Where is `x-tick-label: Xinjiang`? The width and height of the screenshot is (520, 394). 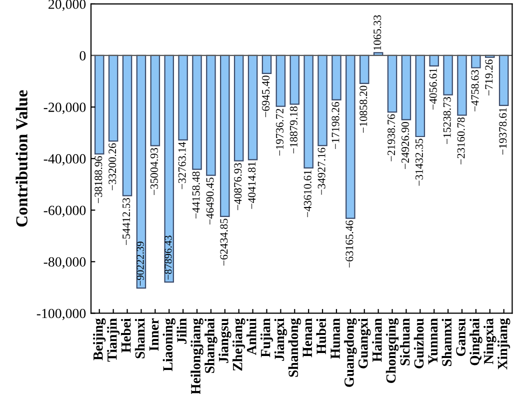 x-tick-label: Xinjiang is located at coordinates (503, 344).